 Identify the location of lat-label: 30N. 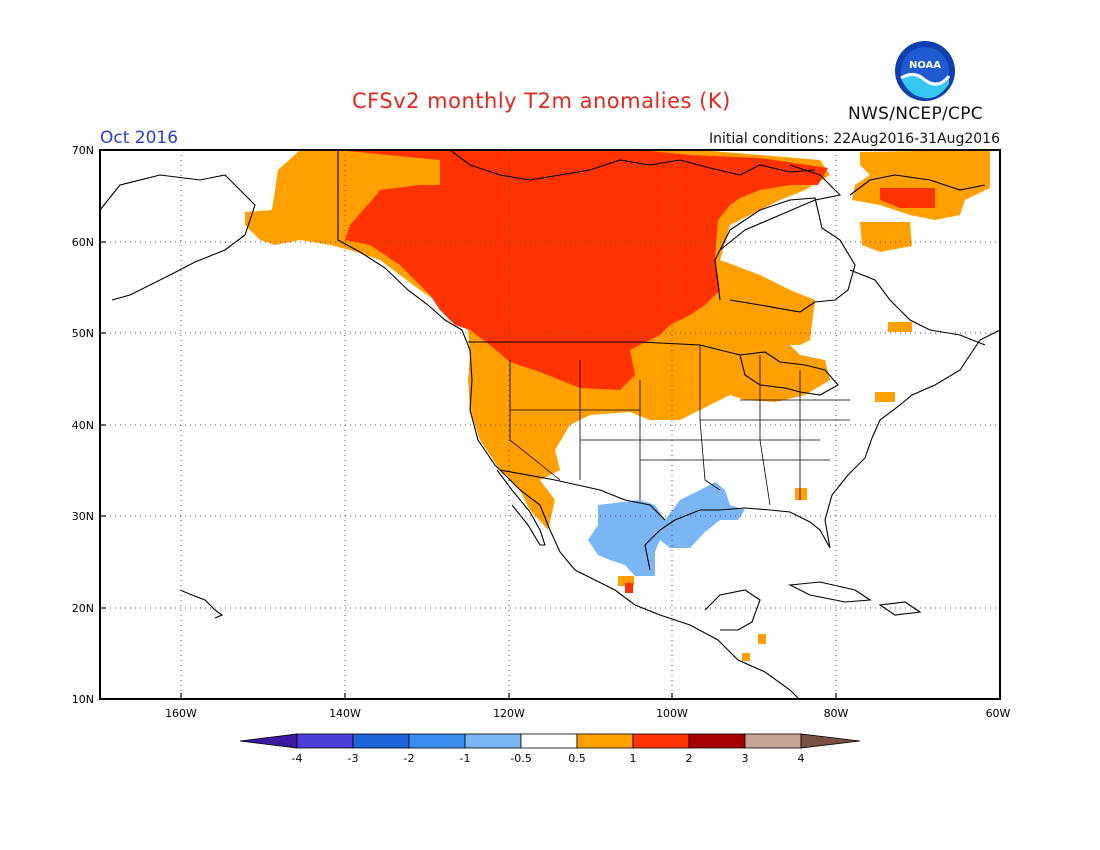
(83, 516).